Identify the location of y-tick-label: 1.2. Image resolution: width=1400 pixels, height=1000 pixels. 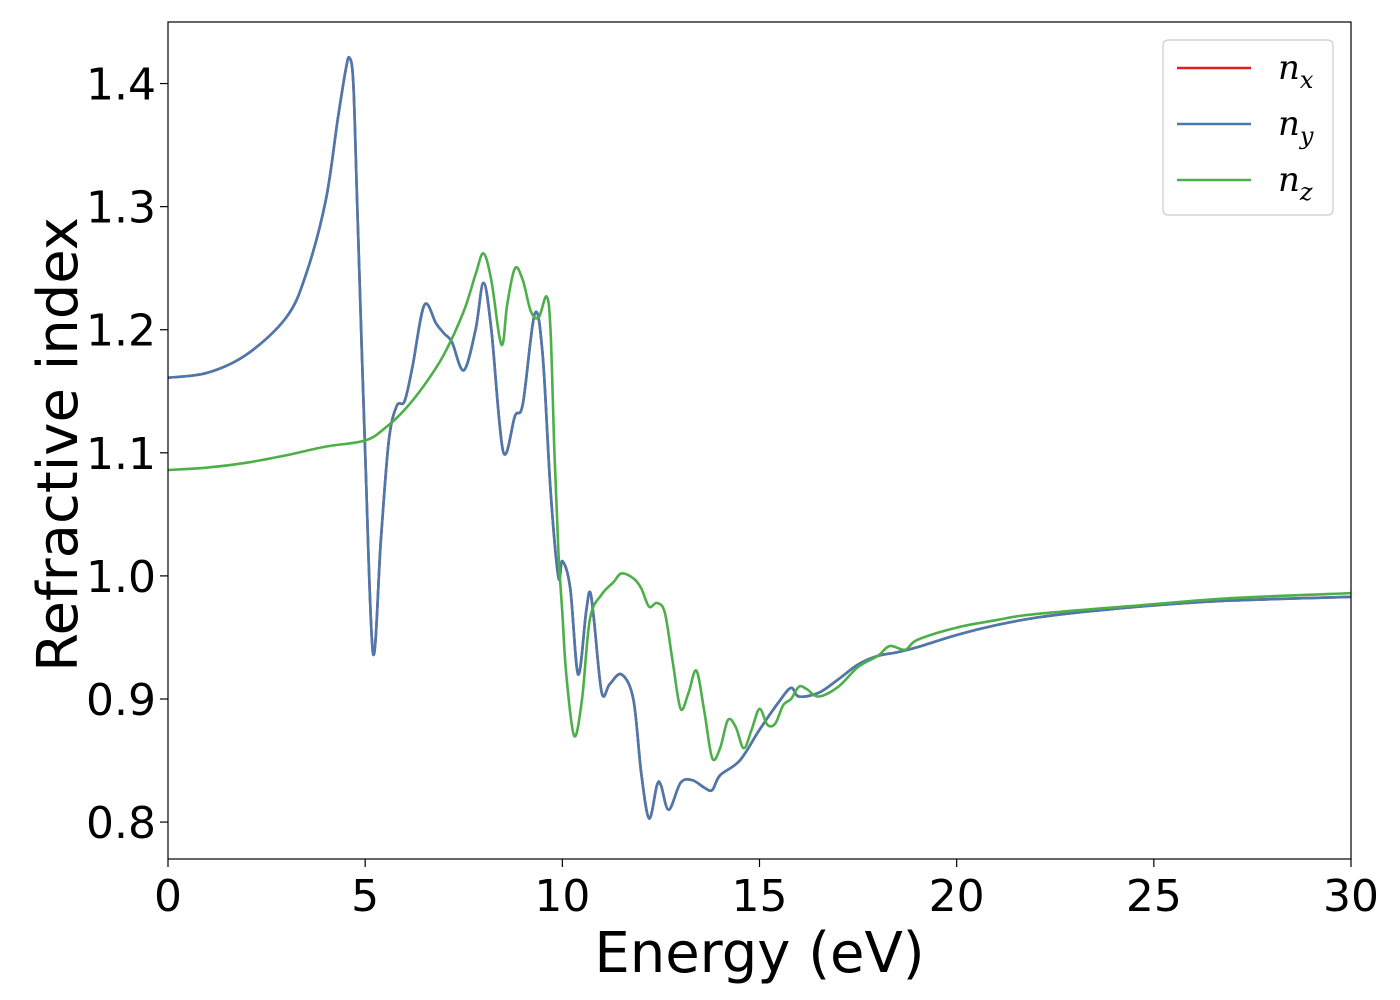
(121, 331).